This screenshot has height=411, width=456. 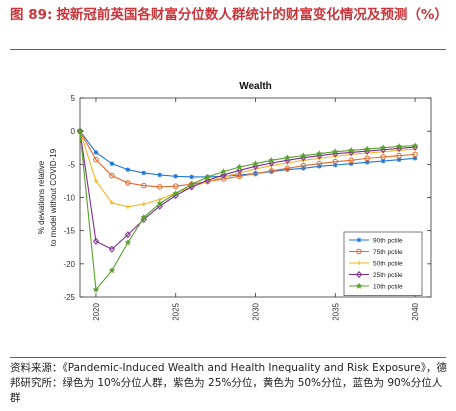 I want to click on legend-label: 10th pctile, so click(x=388, y=287).